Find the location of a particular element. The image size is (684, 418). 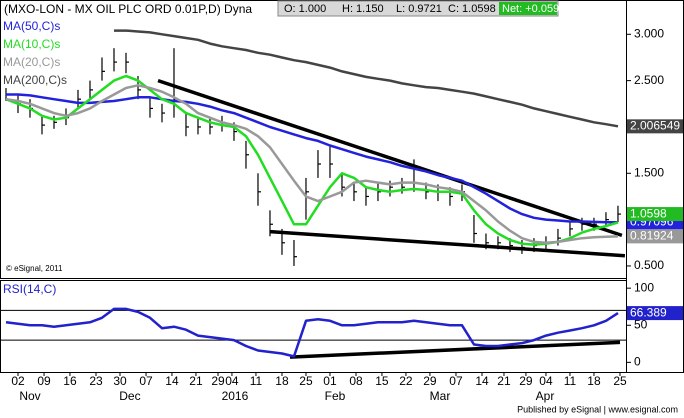

y-tick-label: 0.500 is located at coordinates (649, 265).